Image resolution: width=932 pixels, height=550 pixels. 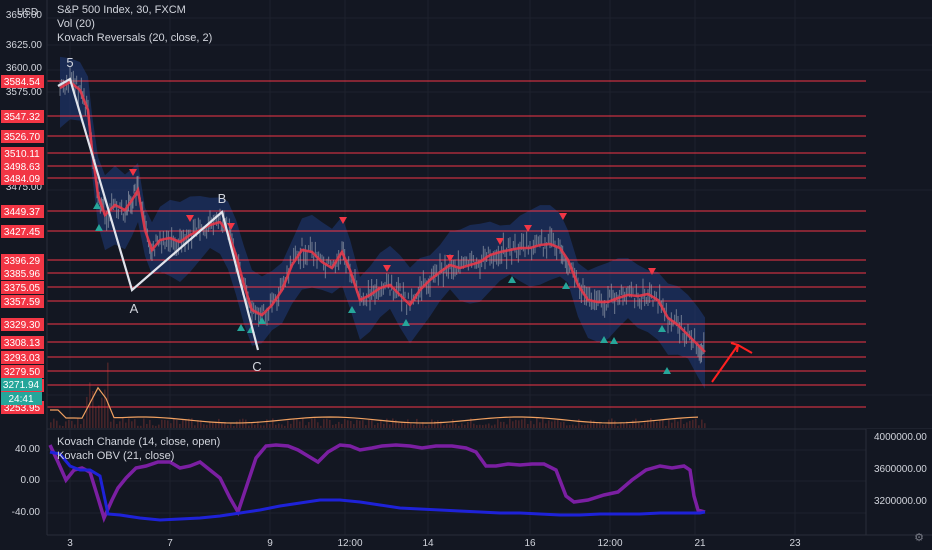 What do you see at coordinates (919, 538) in the screenshot?
I see `gear-icon: ⚙` at bounding box center [919, 538].